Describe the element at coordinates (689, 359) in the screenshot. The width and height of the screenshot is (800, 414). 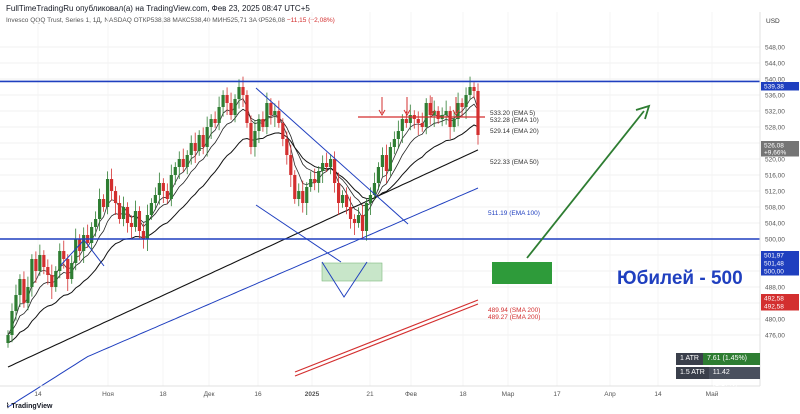
I see `atr-label: 1 ATR` at that location.